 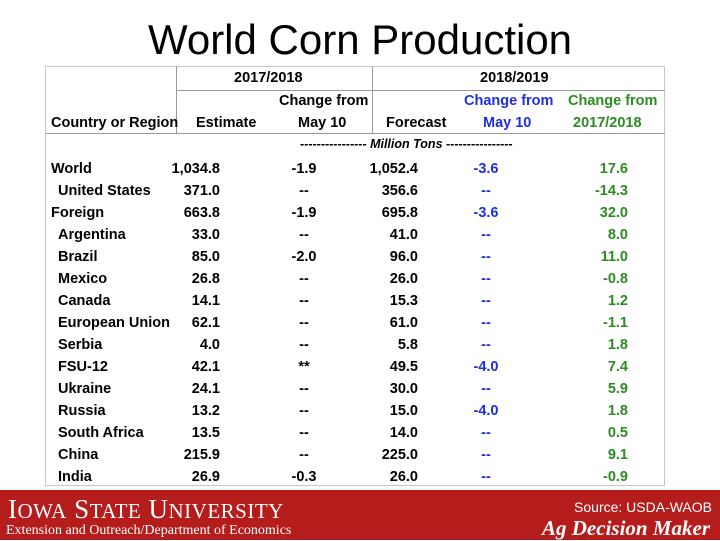 I want to click on source-text: Source: USDA-WAOB, so click(x=643, y=507).